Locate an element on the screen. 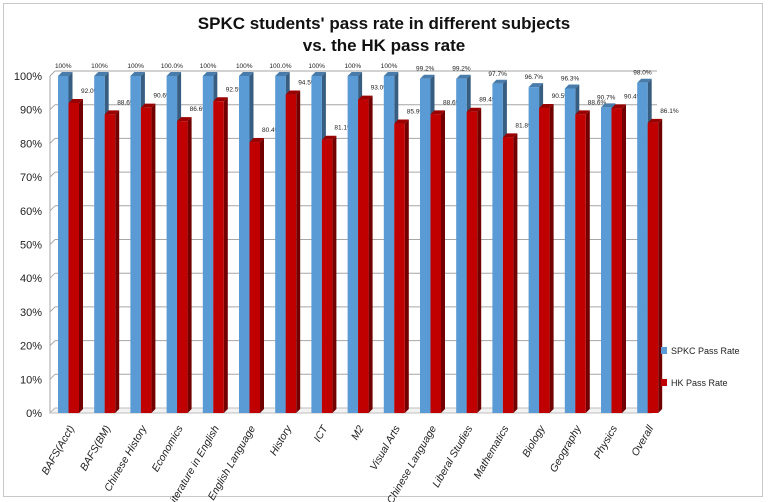 The image size is (768, 502). y-tick-label: 10% is located at coordinates (31, 380).